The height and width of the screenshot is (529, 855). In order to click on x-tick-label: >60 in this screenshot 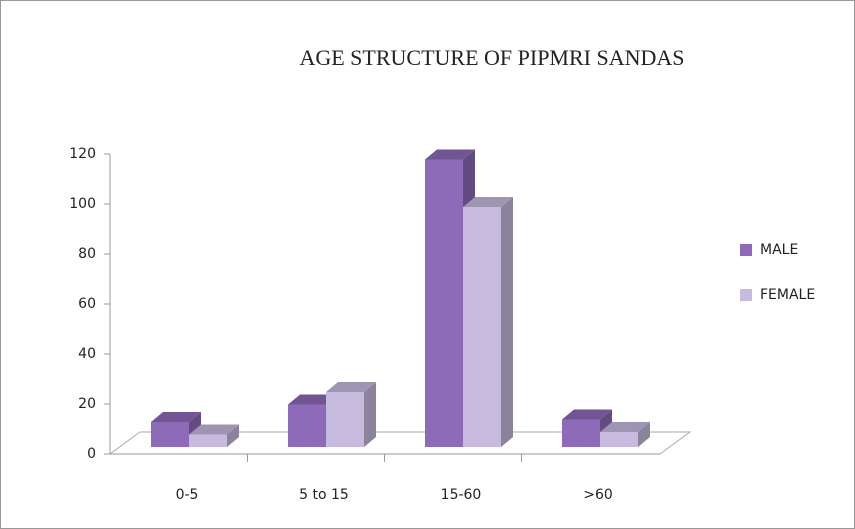, I will do `click(598, 495)`.